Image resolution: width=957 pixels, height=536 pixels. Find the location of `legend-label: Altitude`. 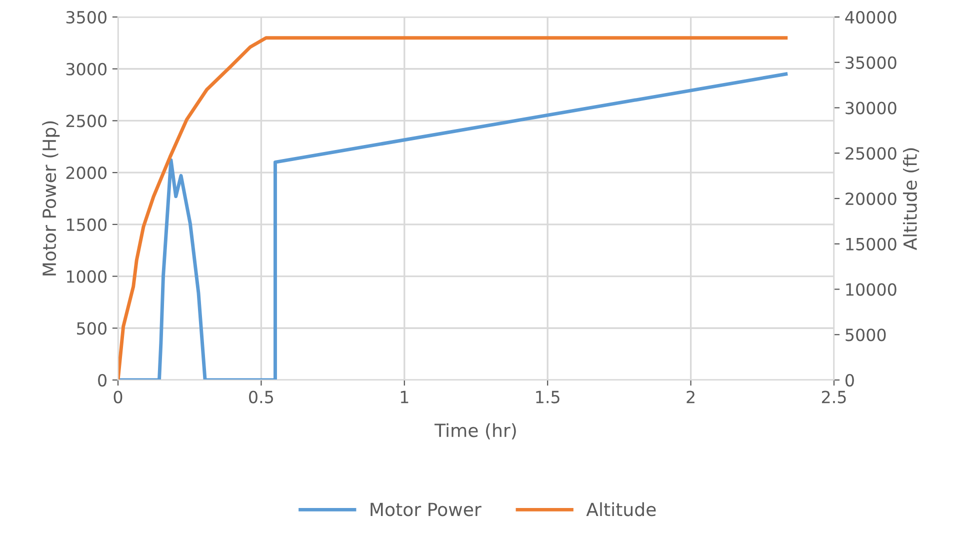

legend-label: Altitude is located at coordinates (621, 509).